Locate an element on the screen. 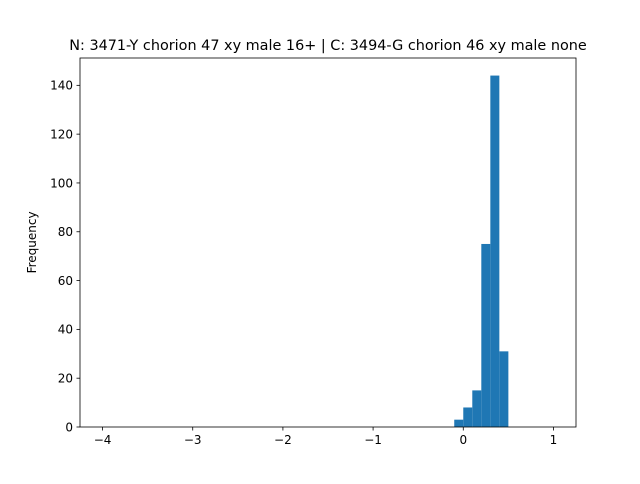 Image resolution: width=640 pixels, height=484 pixels. y-tick-label: 120 is located at coordinates (61, 134).